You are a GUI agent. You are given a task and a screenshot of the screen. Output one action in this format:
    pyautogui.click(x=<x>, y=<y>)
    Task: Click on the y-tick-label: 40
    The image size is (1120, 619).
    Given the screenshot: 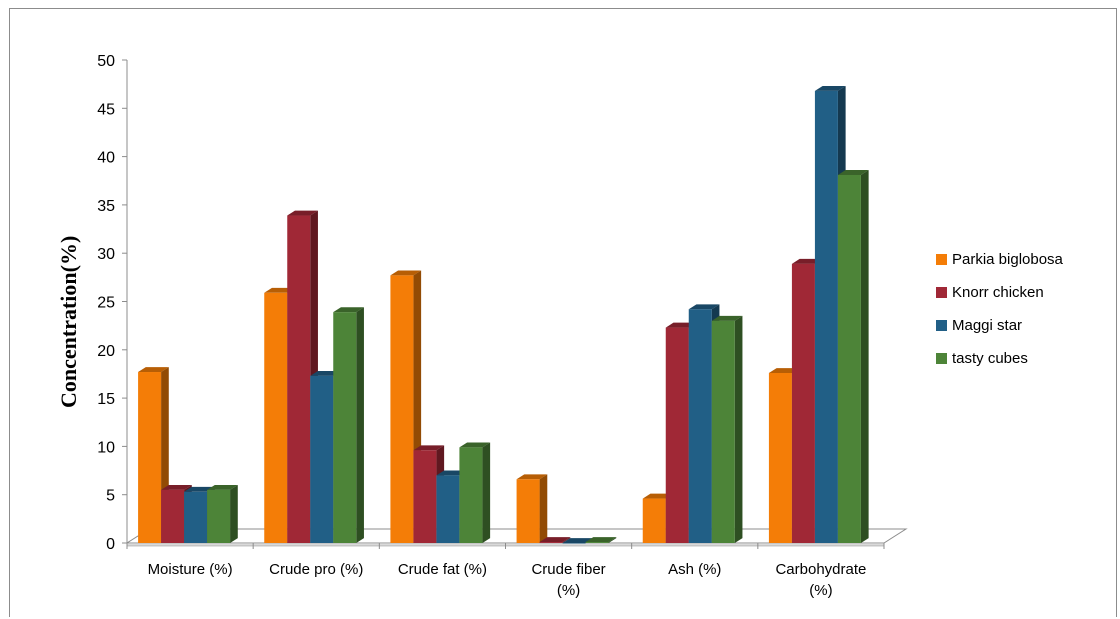 What is the action you would take?
    pyautogui.click(x=106, y=158)
    